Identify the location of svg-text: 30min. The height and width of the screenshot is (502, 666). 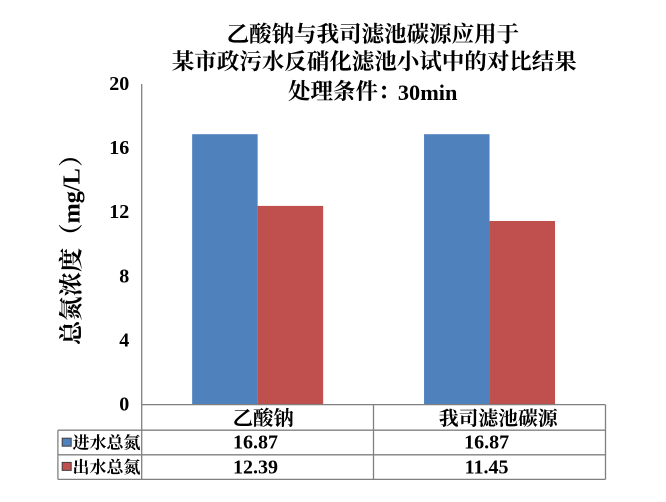
(428, 92).